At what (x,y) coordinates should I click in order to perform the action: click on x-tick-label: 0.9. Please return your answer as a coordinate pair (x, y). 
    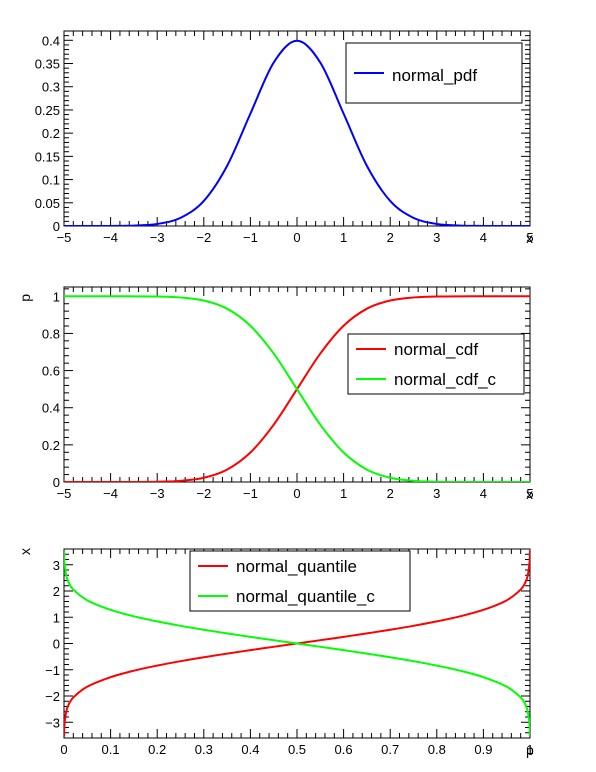
    Looking at the image, I should click on (483, 749).